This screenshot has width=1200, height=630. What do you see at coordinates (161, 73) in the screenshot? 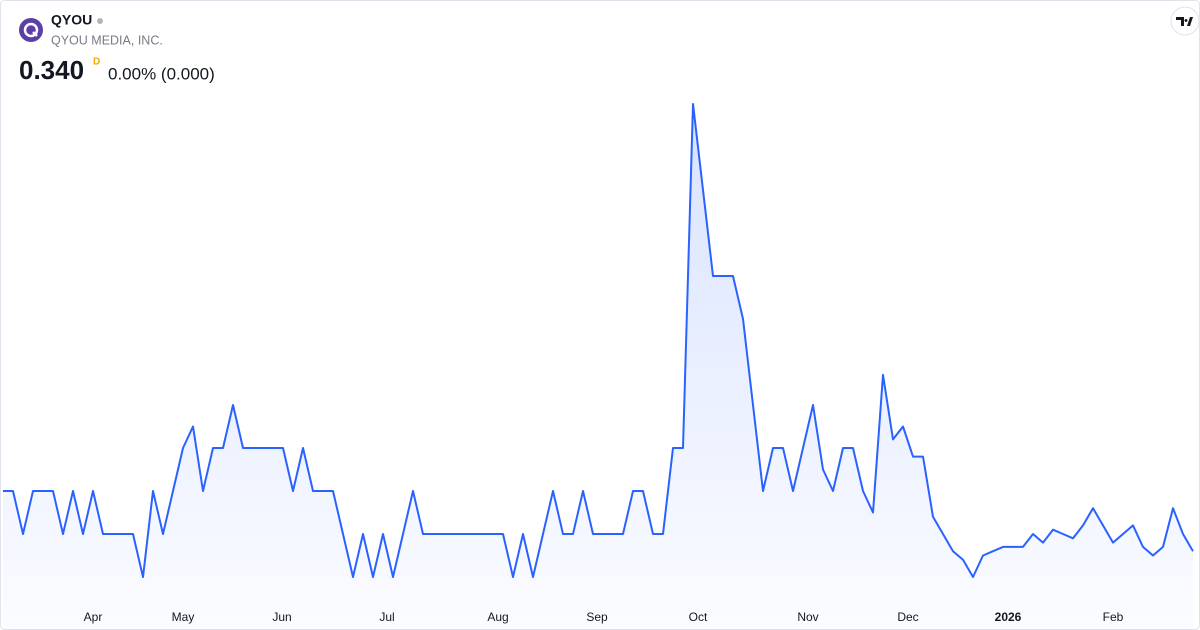
I see `change: 0.00% (0.000)` at bounding box center [161, 73].